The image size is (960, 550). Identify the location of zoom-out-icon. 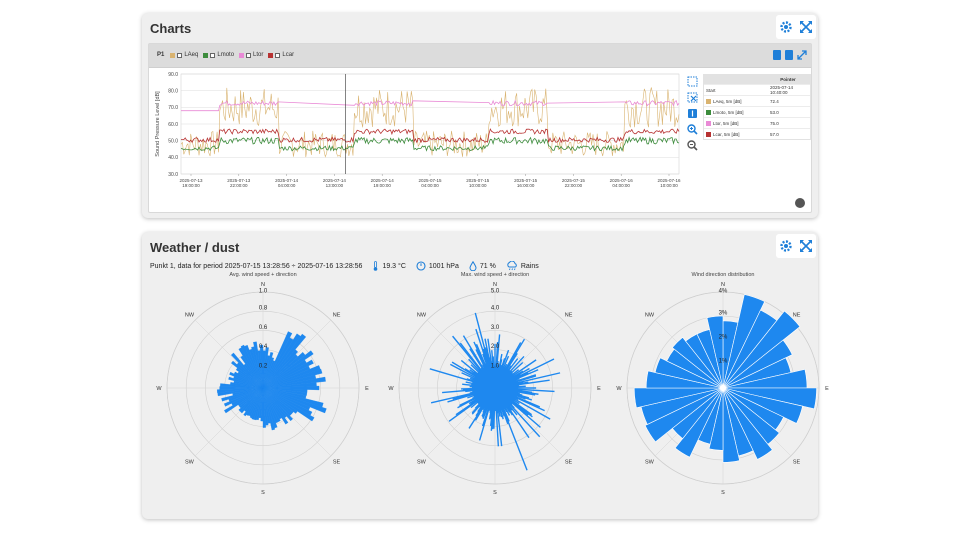
(692, 145).